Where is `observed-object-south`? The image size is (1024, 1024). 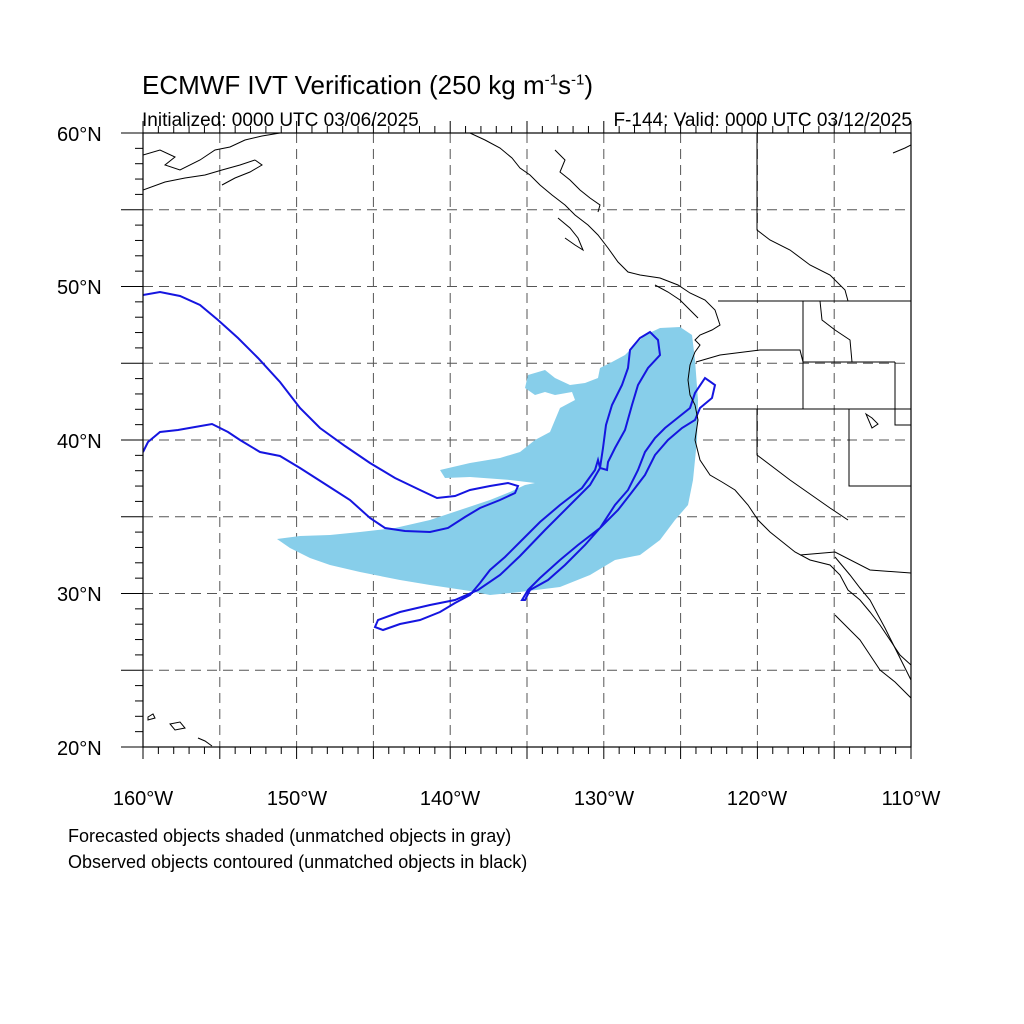
observed-object-south is located at coordinates (618, 488).